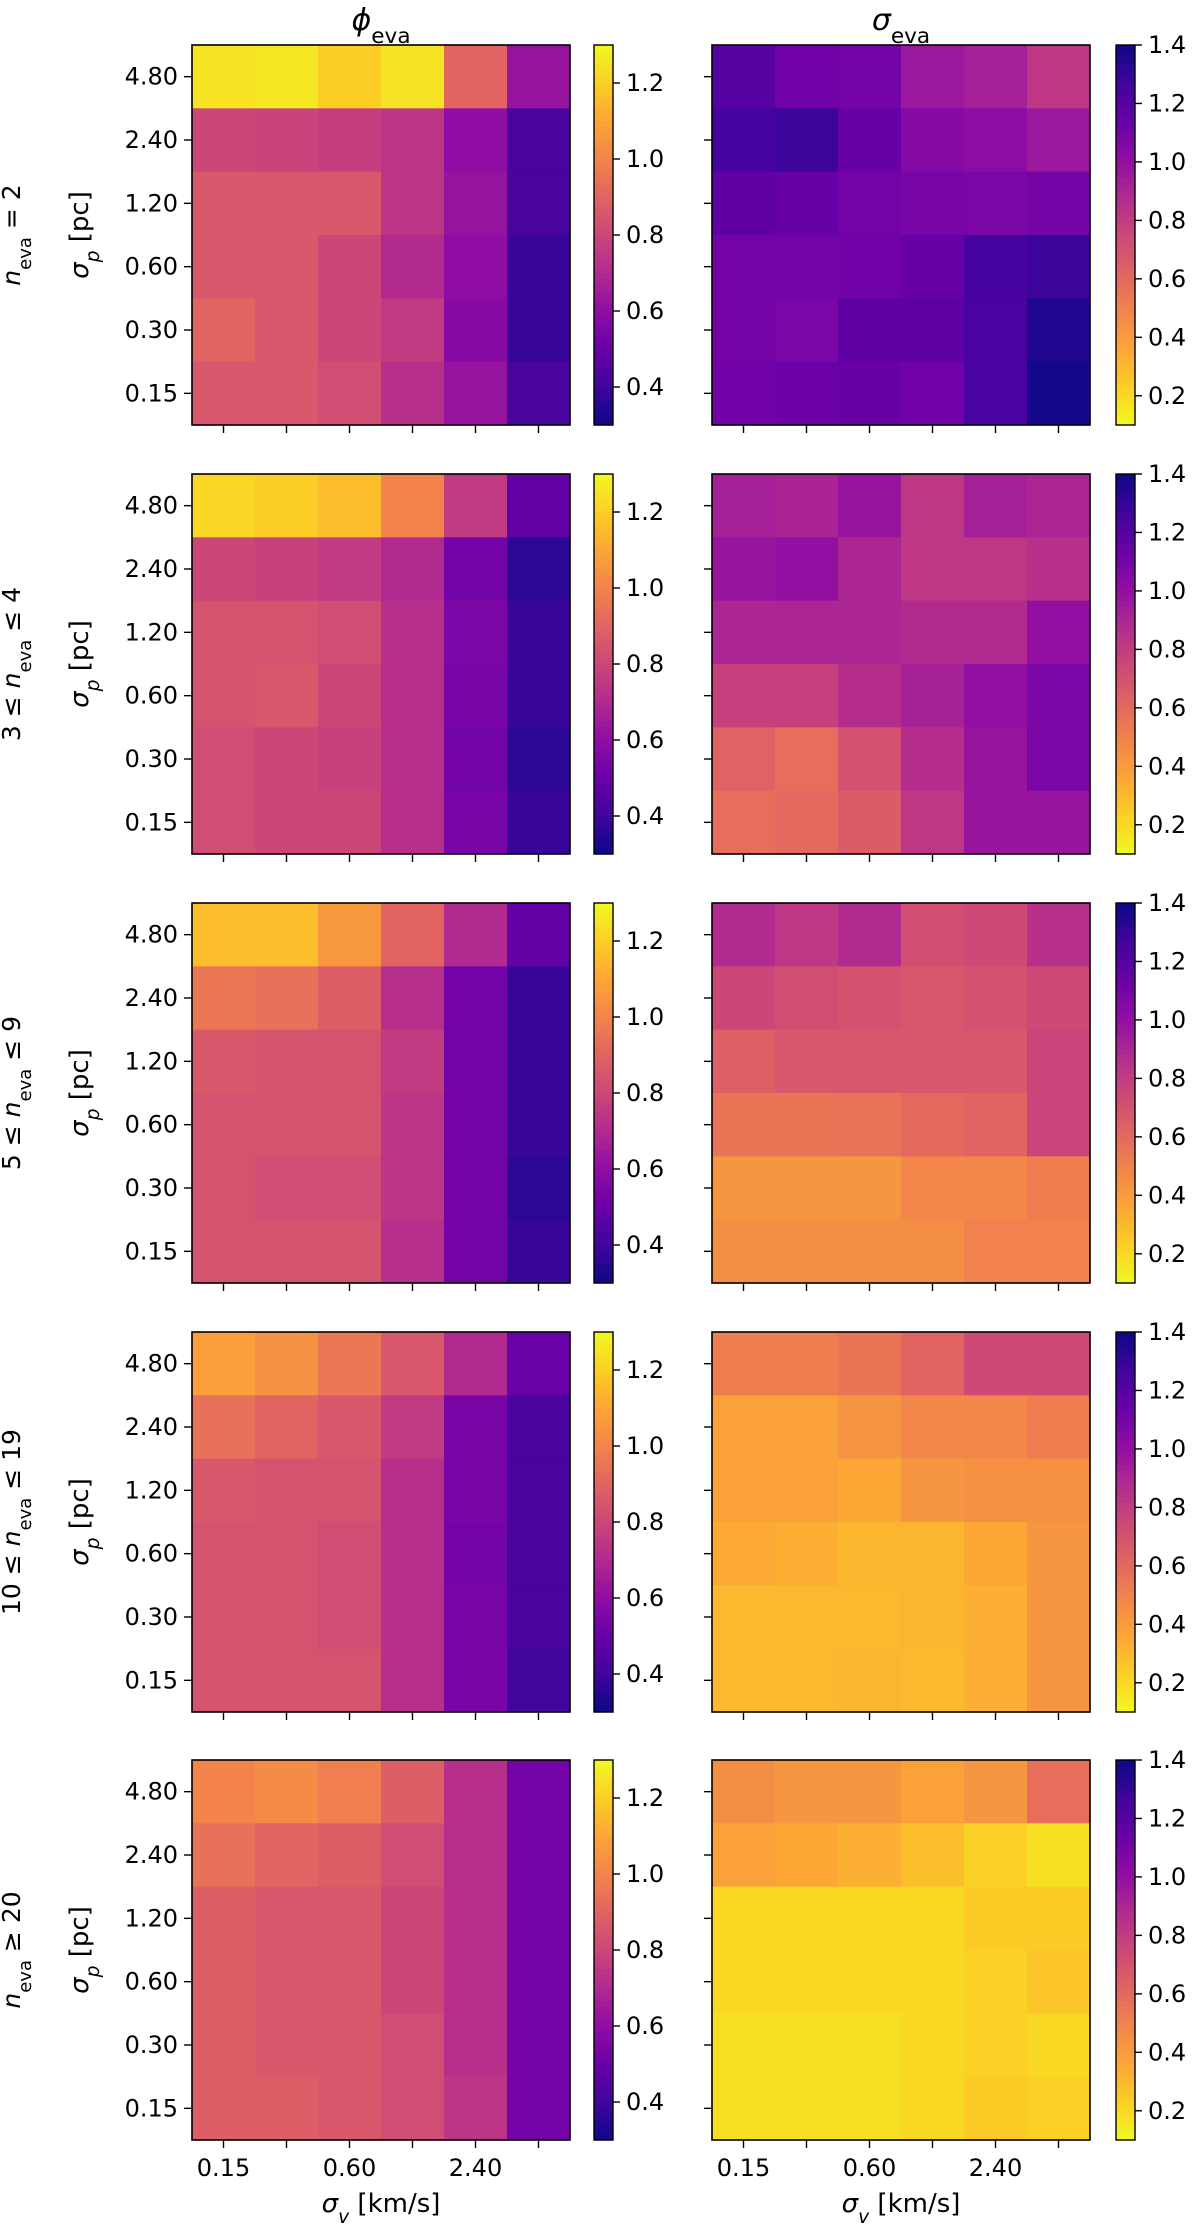 The width and height of the screenshot is (1200, 2225). What do you see at coordinates (151, 1251) in the screenshot?
I see `y-tick-label: 0.15` at bounding box center [151, 1251].